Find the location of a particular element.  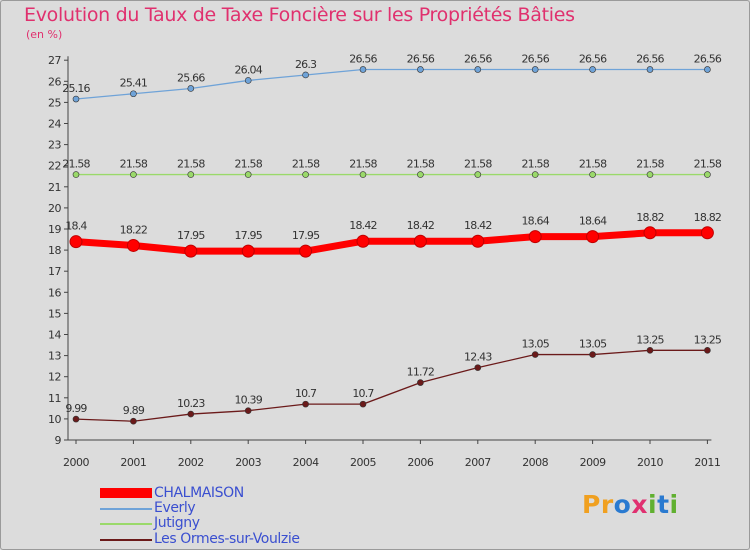

y-tick-label: 12 is located at coordinates (54, 377).